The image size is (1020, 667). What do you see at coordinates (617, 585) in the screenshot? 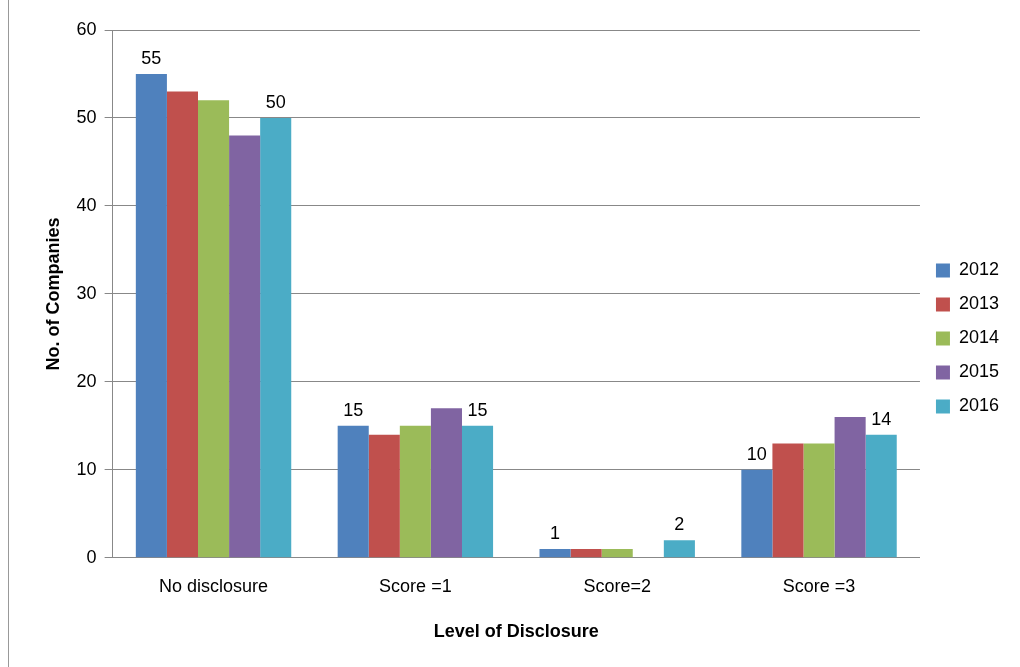
I see `x-tick-label: Score=2` at bounding box center [617, 585].